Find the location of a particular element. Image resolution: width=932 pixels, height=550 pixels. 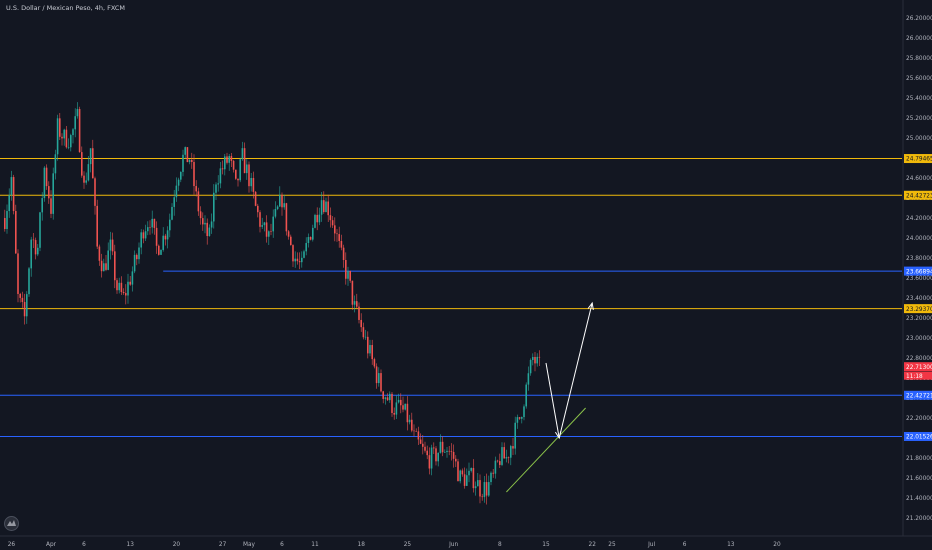

x-tick-label: 27 is located at coordinates (223, 545).